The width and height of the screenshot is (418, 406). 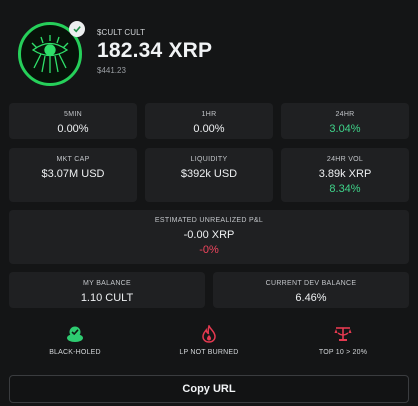 What do you see at coordinates (345, 189) in the screenshot?
I see `stat-change: 8.34%` at bounding box center [345, 189].